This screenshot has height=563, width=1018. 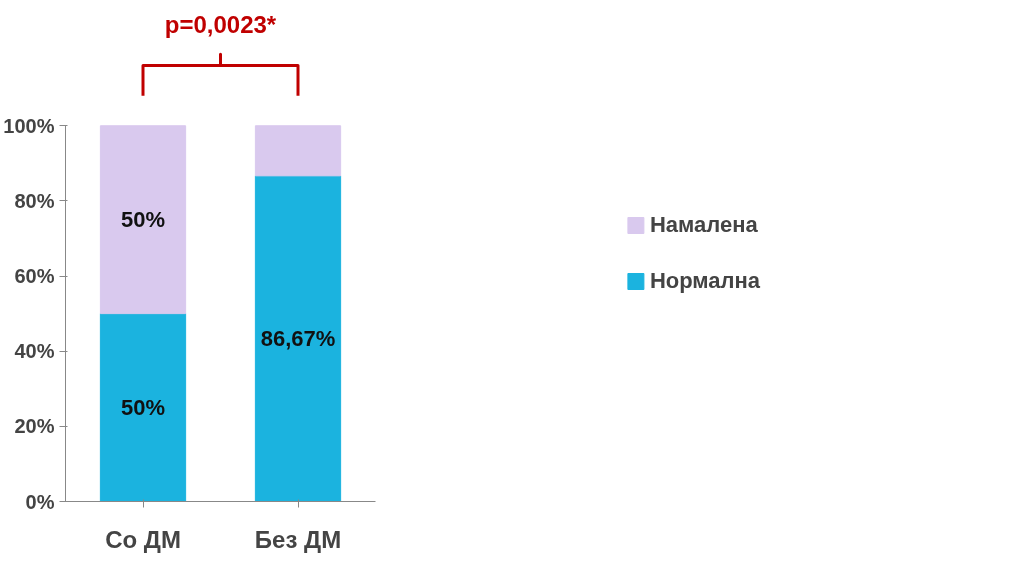 What do you see at coordinates (34, 200) in the screenshot?
I see `y-tick-label: 80%` at bounding box center [34, 200].